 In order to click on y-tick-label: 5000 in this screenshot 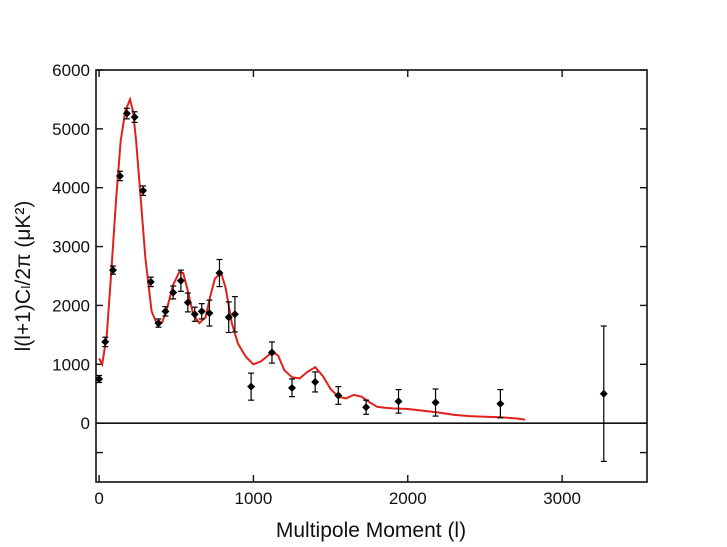, I will do `click(71, 129)`.